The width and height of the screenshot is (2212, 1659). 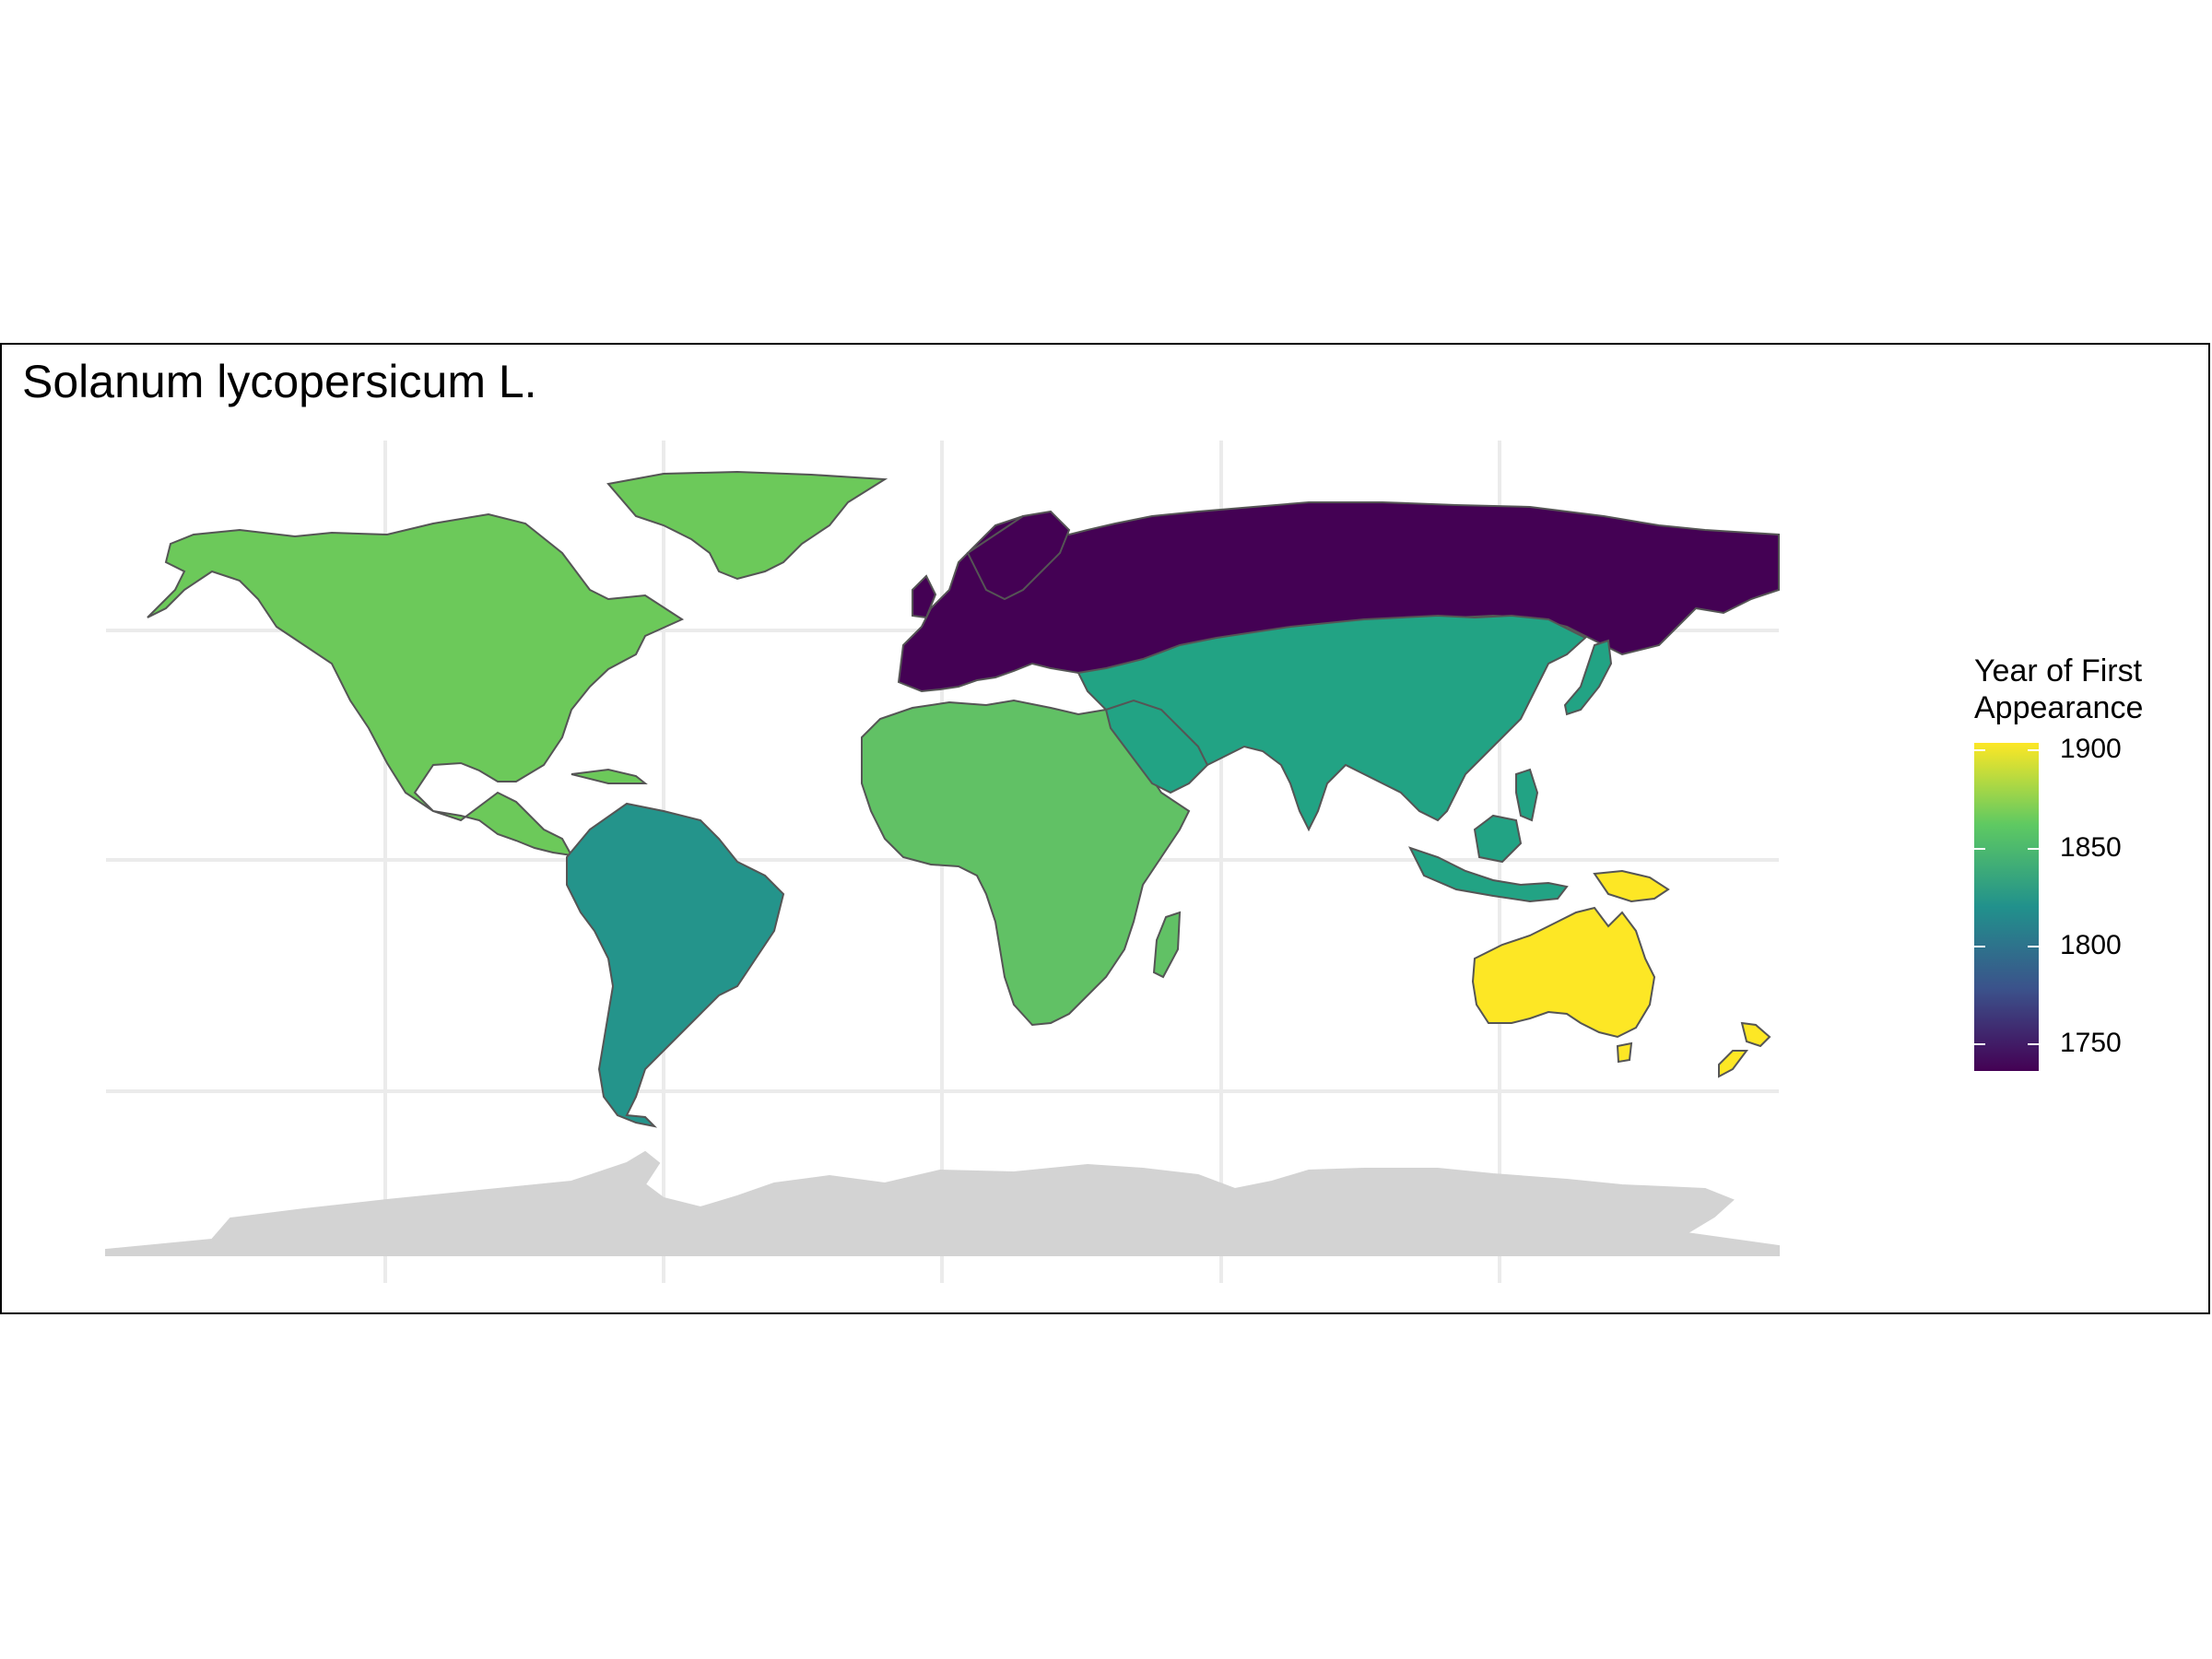 I want to click on region-papua-new-guinea, so click(x=1631, y=886).